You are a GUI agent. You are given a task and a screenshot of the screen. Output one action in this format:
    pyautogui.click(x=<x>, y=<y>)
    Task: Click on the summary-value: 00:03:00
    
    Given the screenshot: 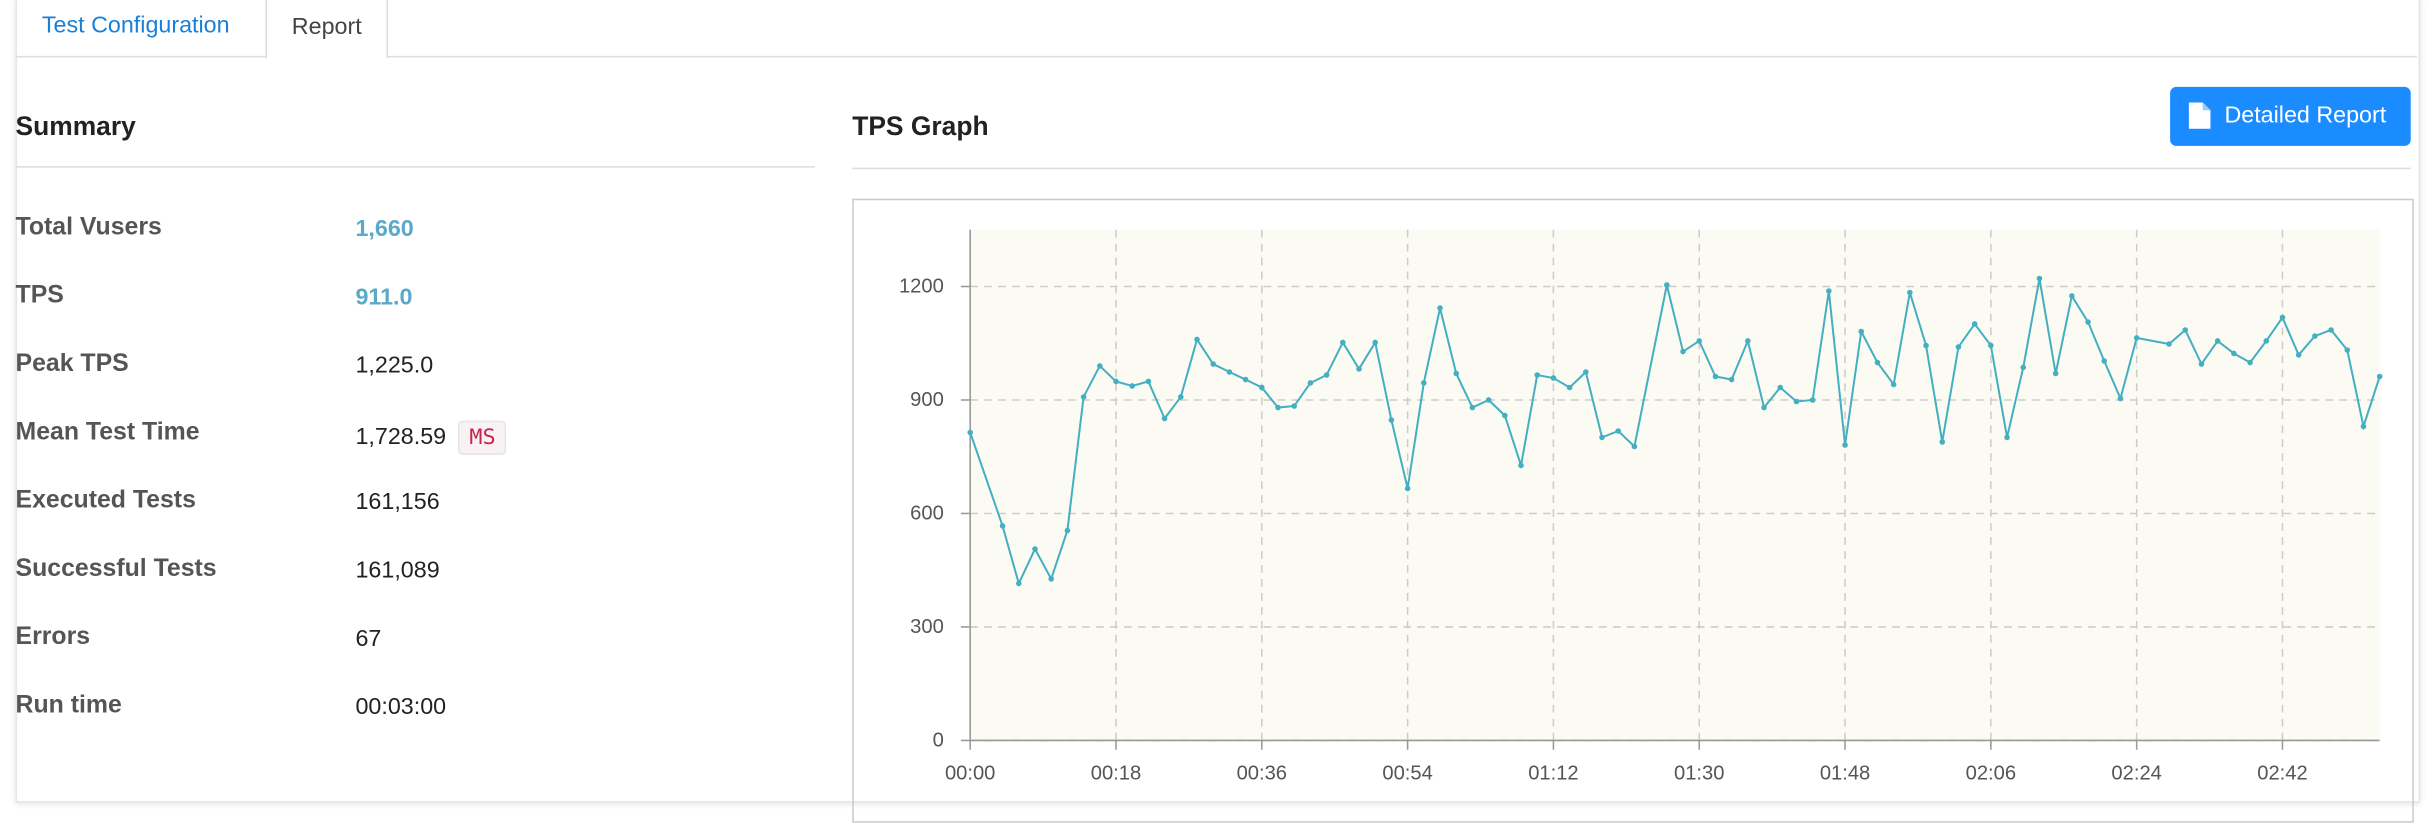 What is the action you would take?
    pyautogui.click(x=400, y=707)
    